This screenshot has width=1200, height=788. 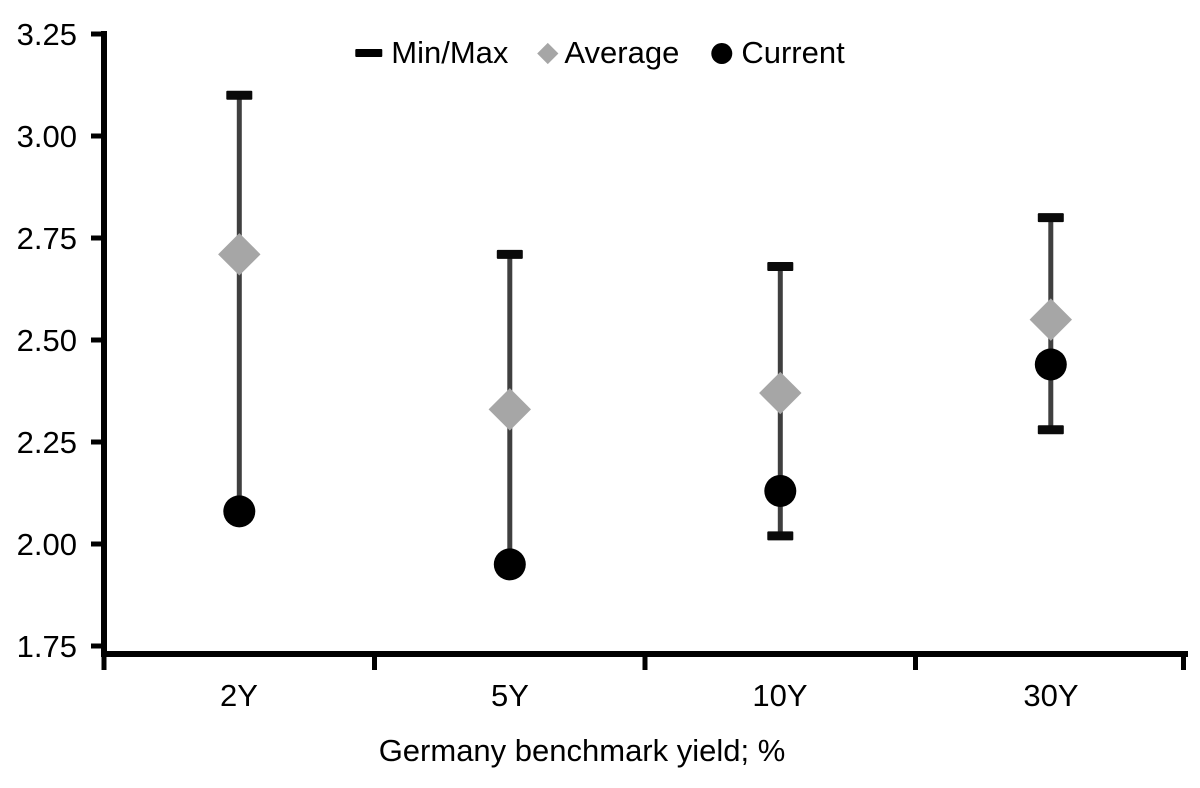 I want to click on y-axis-ticks, so click(x=97, y=340).